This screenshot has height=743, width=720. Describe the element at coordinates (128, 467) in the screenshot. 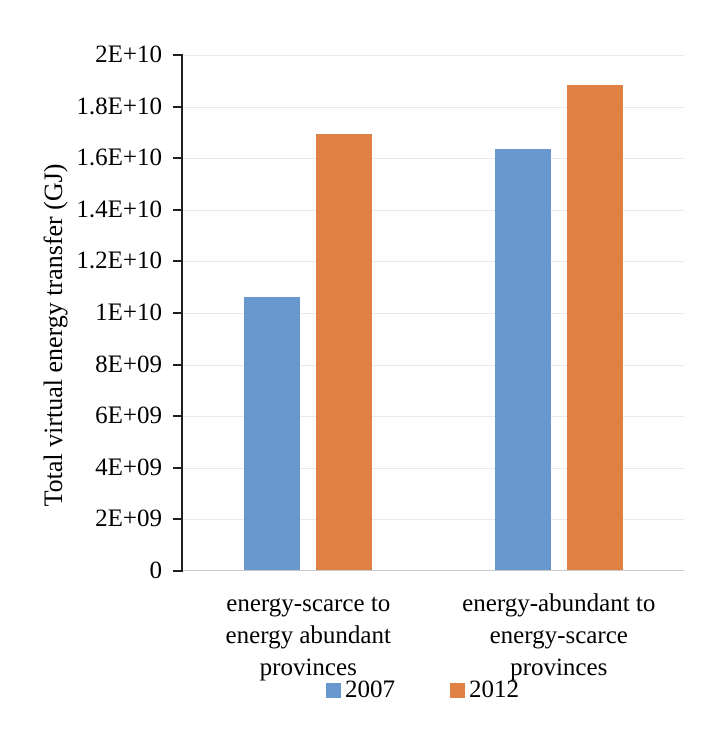

I see `y-axis-tick-label: 4E+09` at that location.